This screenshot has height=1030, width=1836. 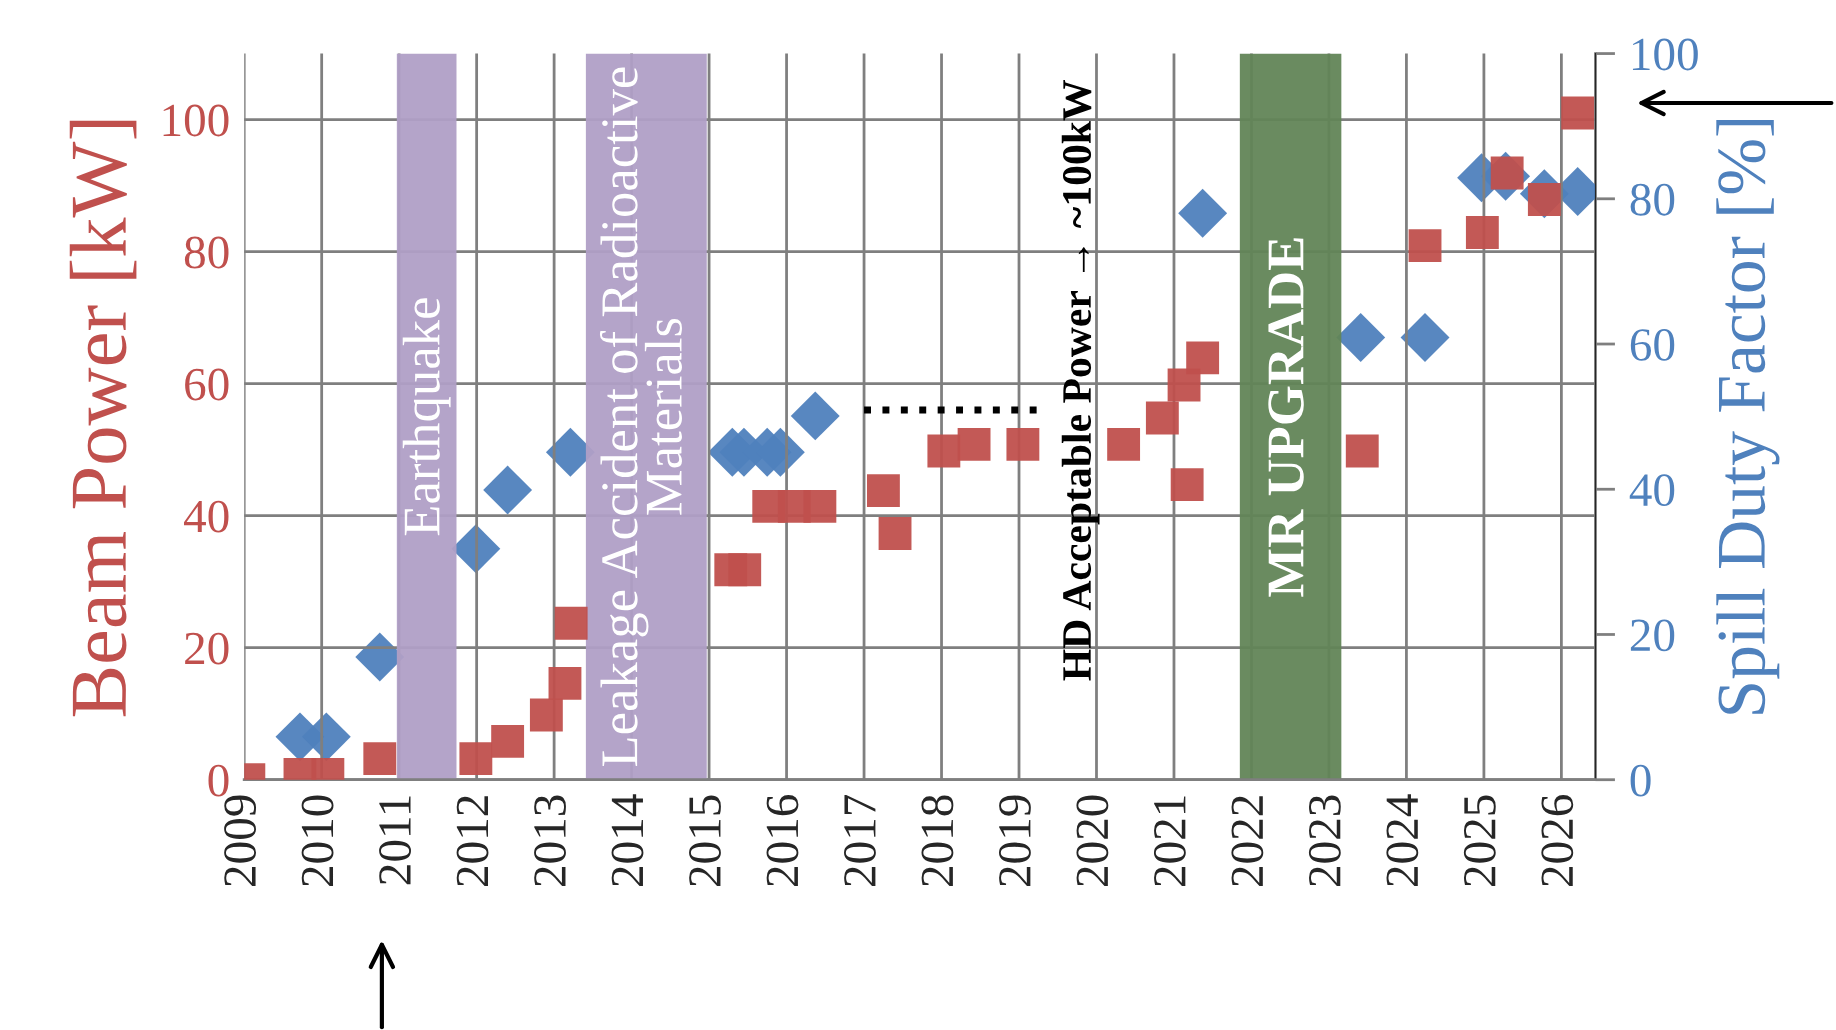 What do you see at coordinates (1748, 416) in the screenshot?
I see `y2-axis-title: Spill Duty Factor [%]` at bounding box center [1748, 416].